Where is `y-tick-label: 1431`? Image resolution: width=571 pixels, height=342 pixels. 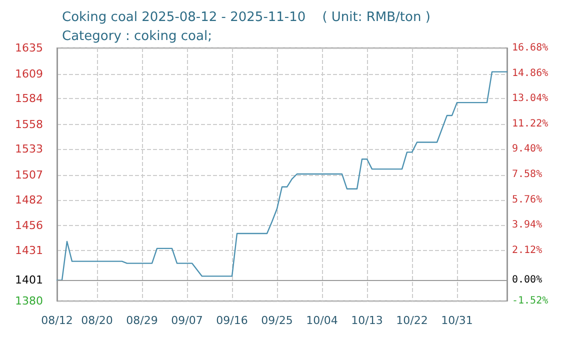
y-tick-label: 1431 is located at coordinates (29, 250).